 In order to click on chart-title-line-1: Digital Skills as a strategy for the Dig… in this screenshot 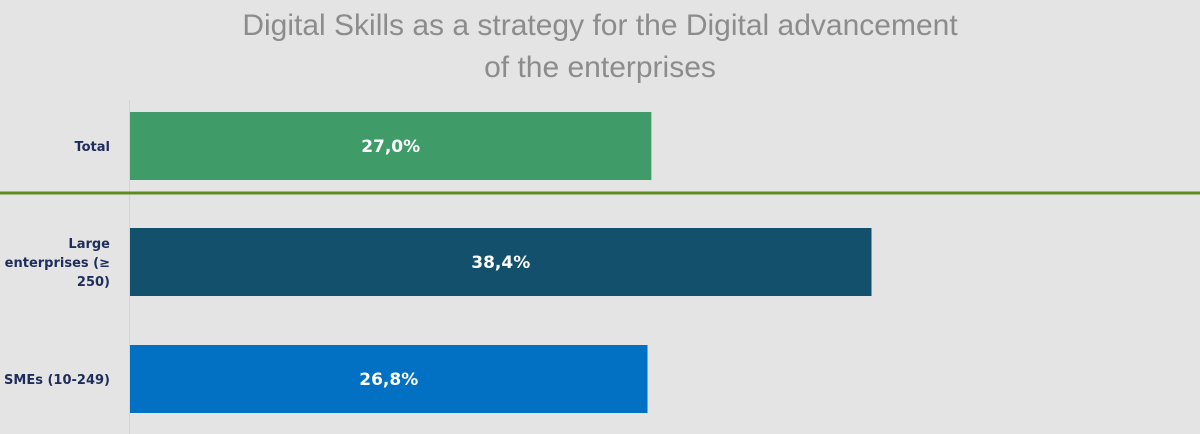, I will do `click(600, 25)`.